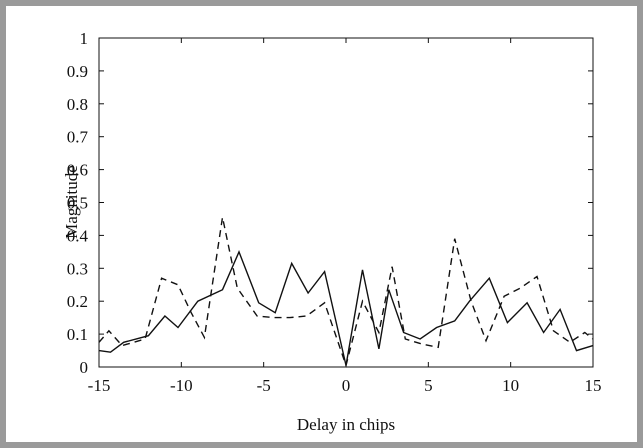 The height and width of the screenshot is (448, 643). Describe the element at coordinates (77, 203) in the screenshot. I see `y-tick-label: 0.5` at that location.